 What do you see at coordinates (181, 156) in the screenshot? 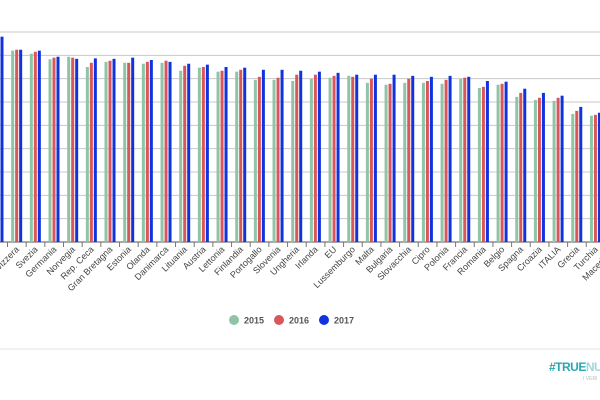
I see `bar-2015-Lituania` at bounding box center [181, 156].